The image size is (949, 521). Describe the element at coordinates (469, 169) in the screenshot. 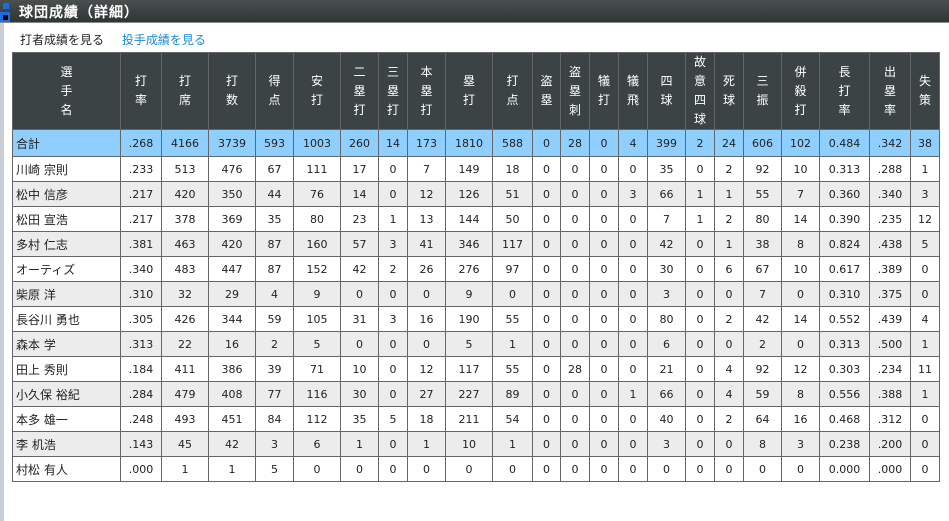

I see `stat-cell: 149` at that location.